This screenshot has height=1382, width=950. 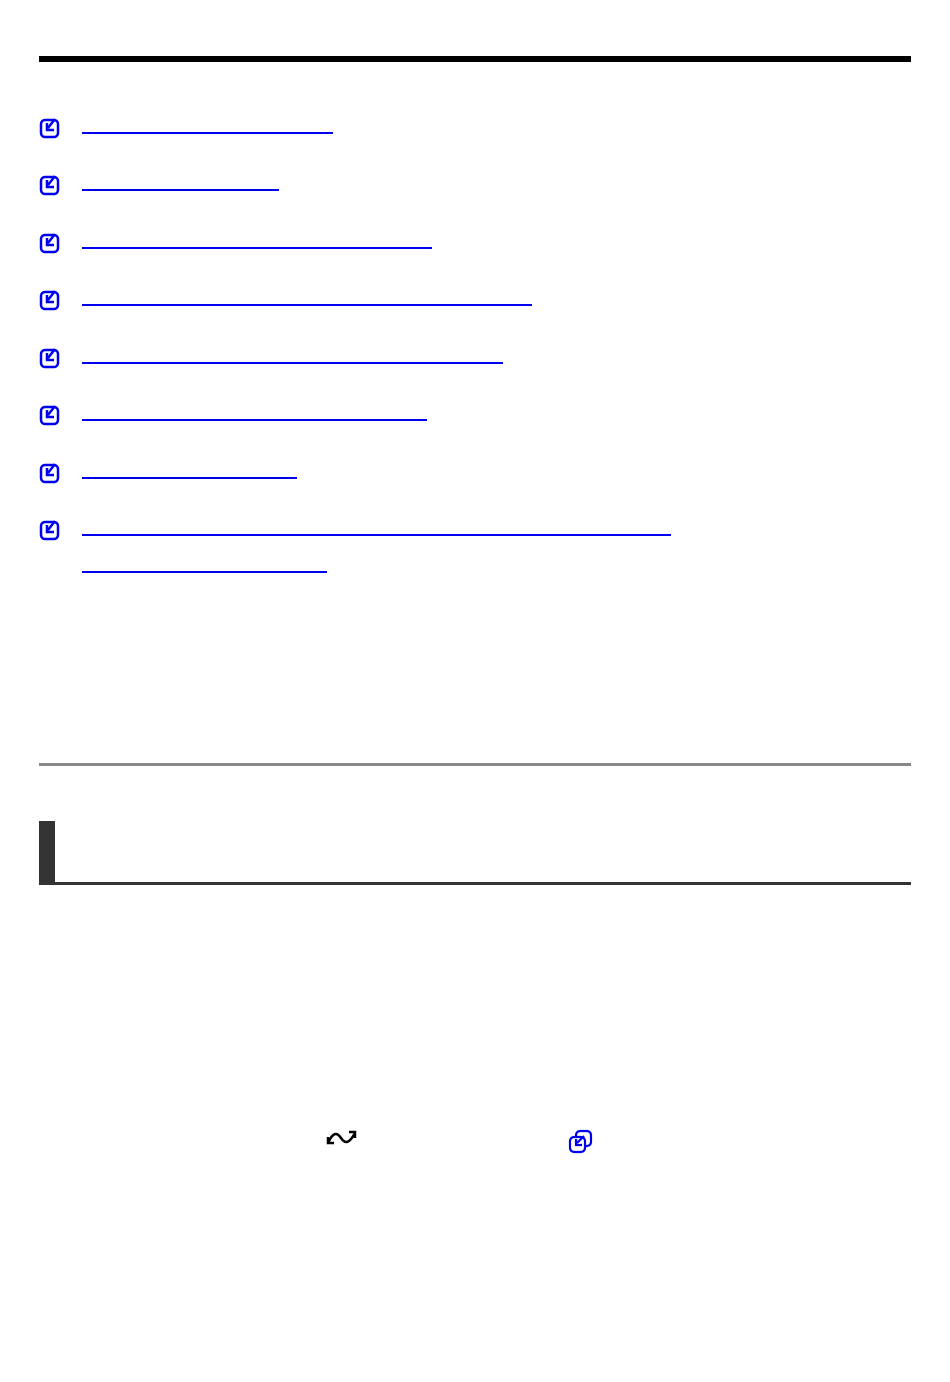 What do you see at coordinates (341, 1137) in the screenshot?
I see `wave-arrows-icon` at bounding box center [341, 1137].